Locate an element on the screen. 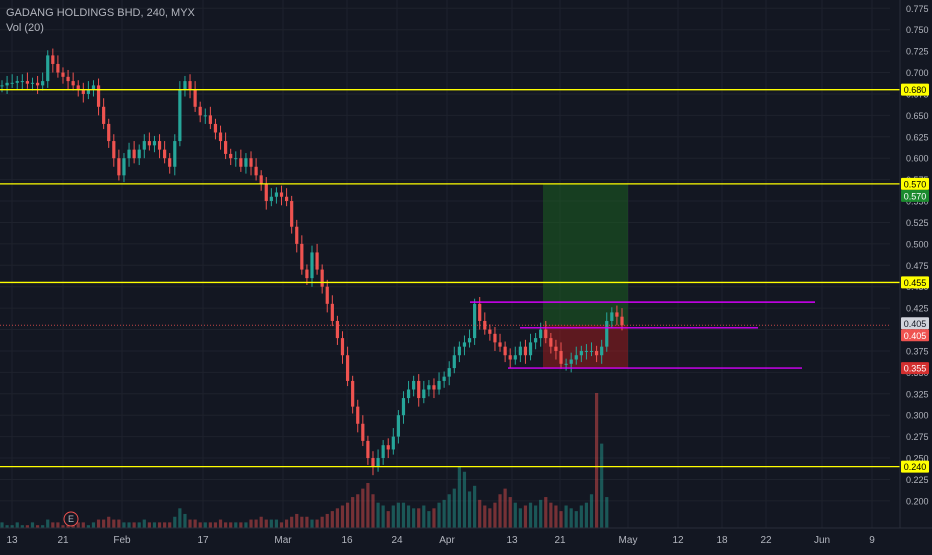  price-tick-label: 0.525 is located at coordinates (917, 223).